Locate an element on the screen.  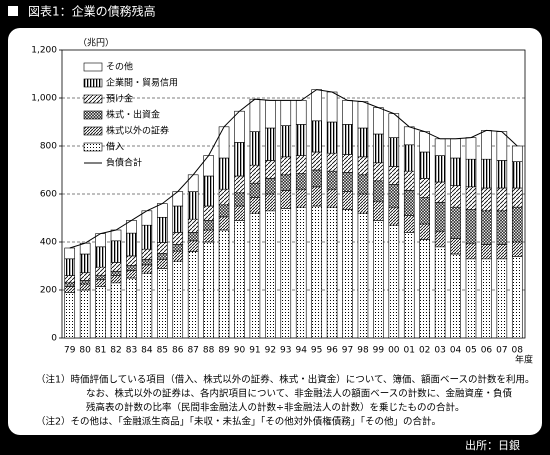
x-tick-label: 05 is located at coordinates (470, 351).